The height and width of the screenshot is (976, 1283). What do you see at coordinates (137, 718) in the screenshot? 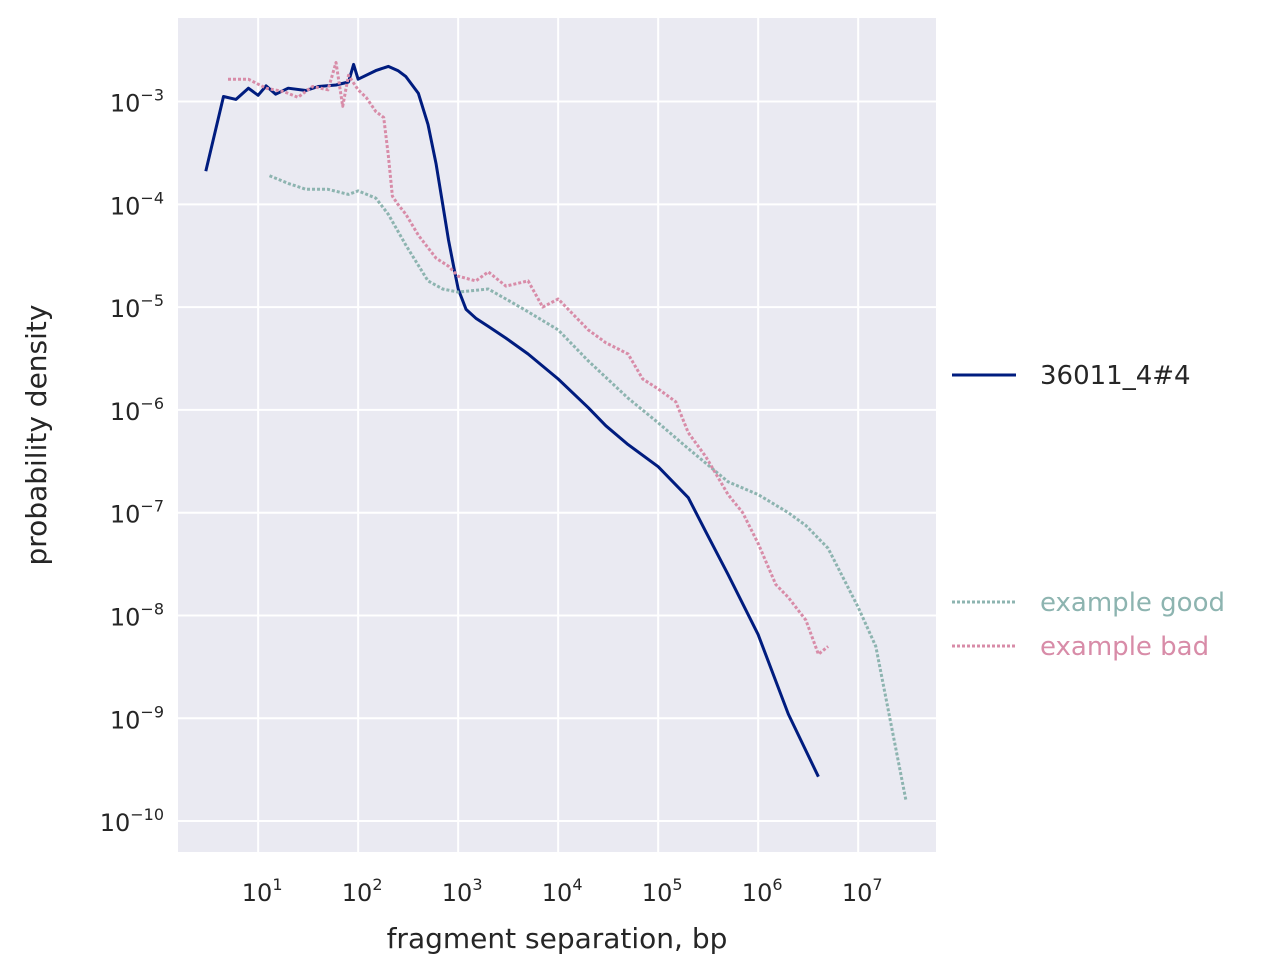
I see `y-tick-label: 10⁻⁹` at bounding box center [137, 718].